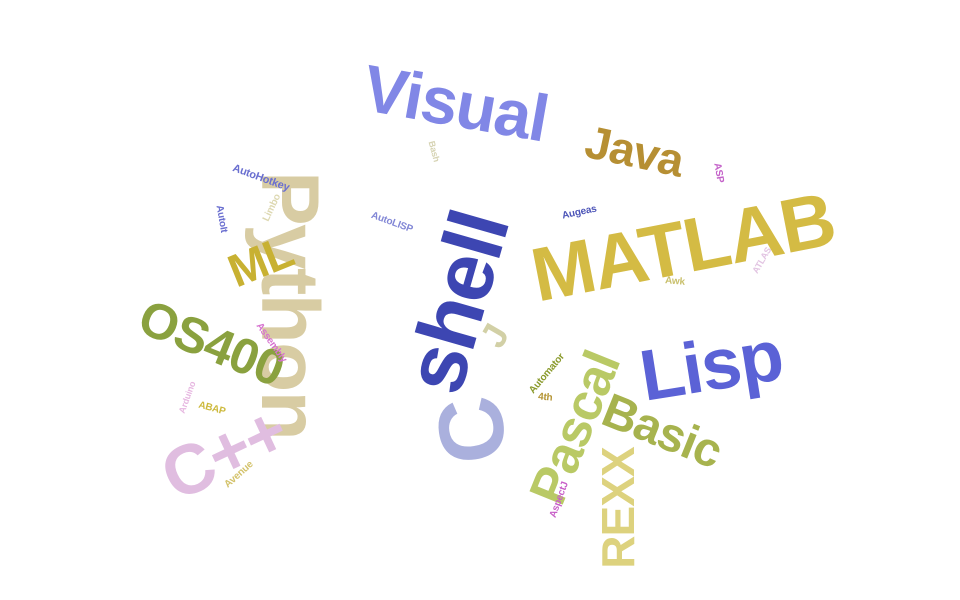  Describe the element at coordinates (683, 247) in the screenshot. I see `word-matlab: MATLAB` at that location.